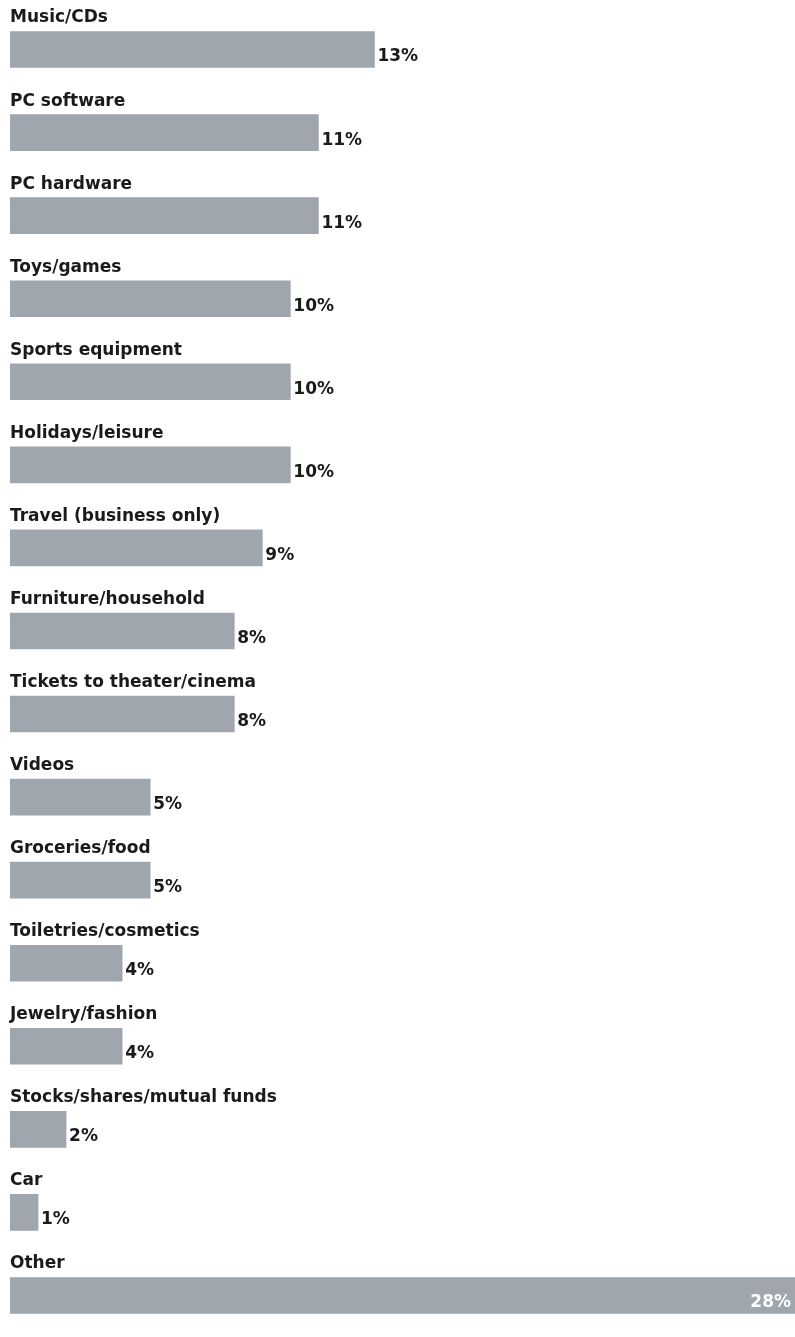 Image resolution: width=795 pixels, height=1337 pixels. What do you see at coordinates (133, 680) in the screenshot?
I see `y-tick-label: Tickets to theater/cinema` at bounding box center [133, 680].